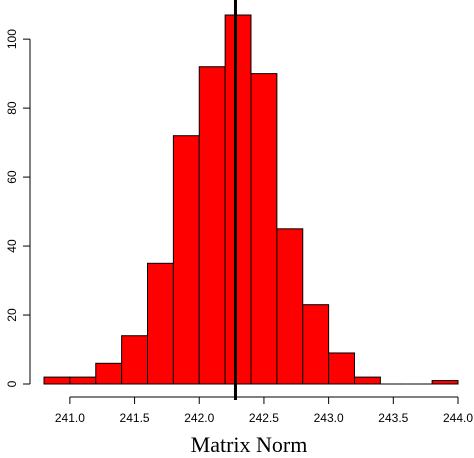  Describe the element at coordinates (12, 315) in the screenshot. I see `y-tick-label: 20` at that location.